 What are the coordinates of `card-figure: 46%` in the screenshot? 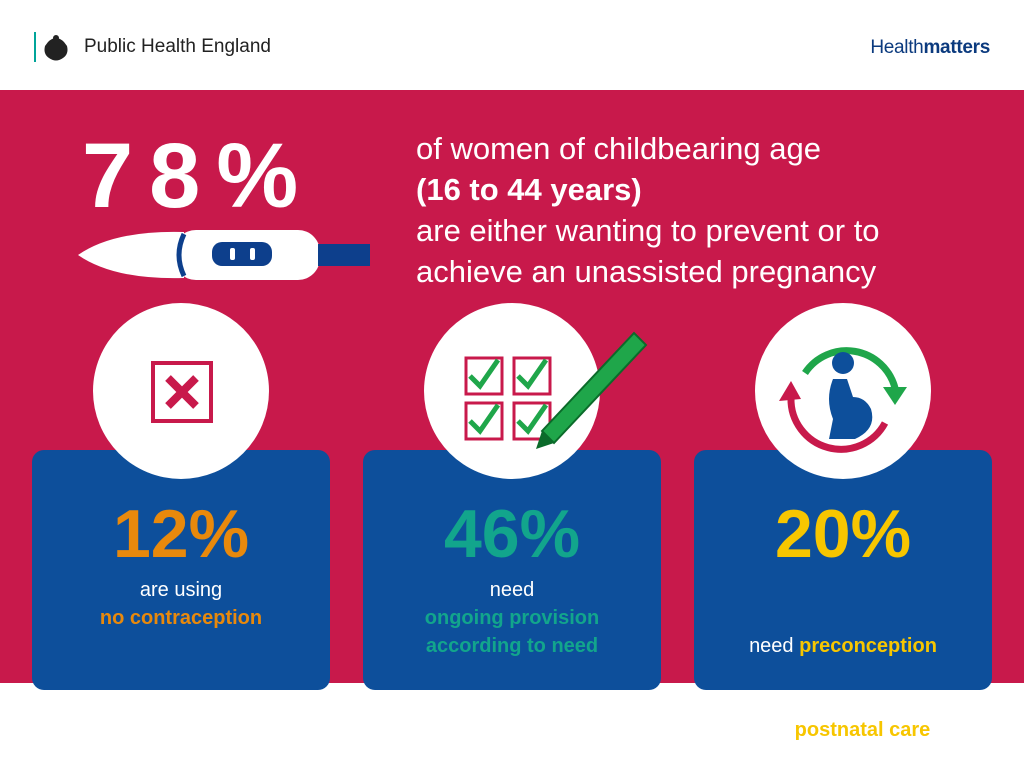 It's located at (512, 534).